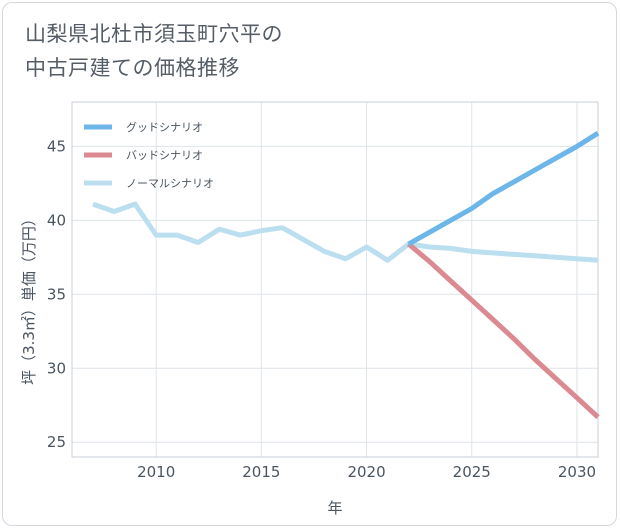 Image resolution: width=621 pixels, height=530 pixels. Describe the element at coordinates (164, 127) in the screenshot. I see `legend-label: グッドシナリオ` at that location.